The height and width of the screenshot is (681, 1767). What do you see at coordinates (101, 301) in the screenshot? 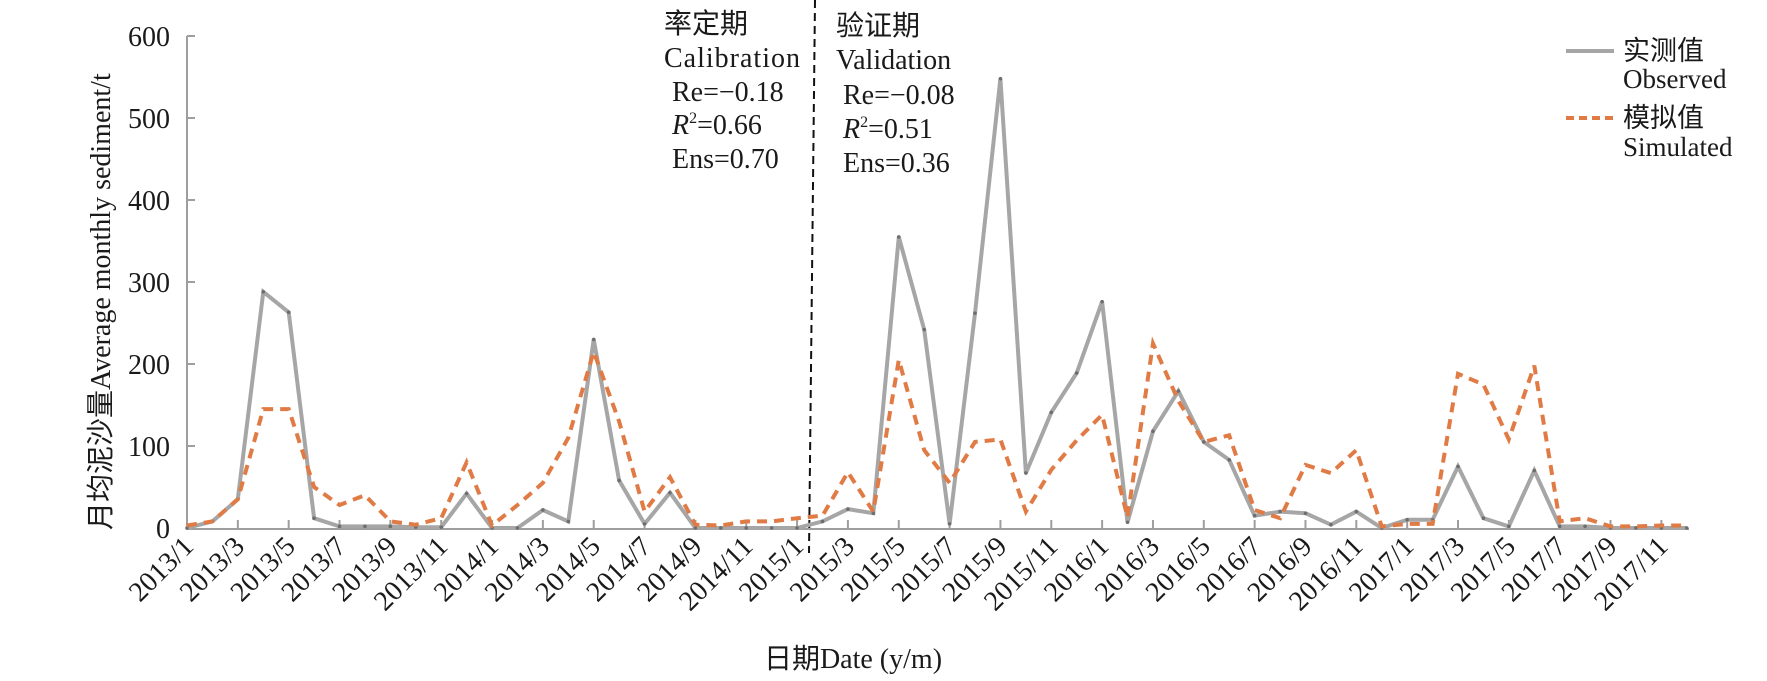
I see `y-axis-title: 月均泥沙量Average monthly sediment/t` at bounding box center [101, 301].